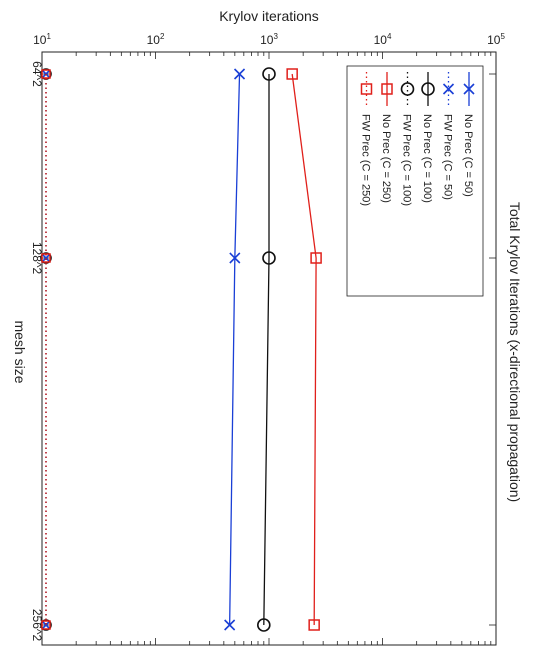  I want to click on legend-label: FW Prec (C = 250), so click(366, 160).